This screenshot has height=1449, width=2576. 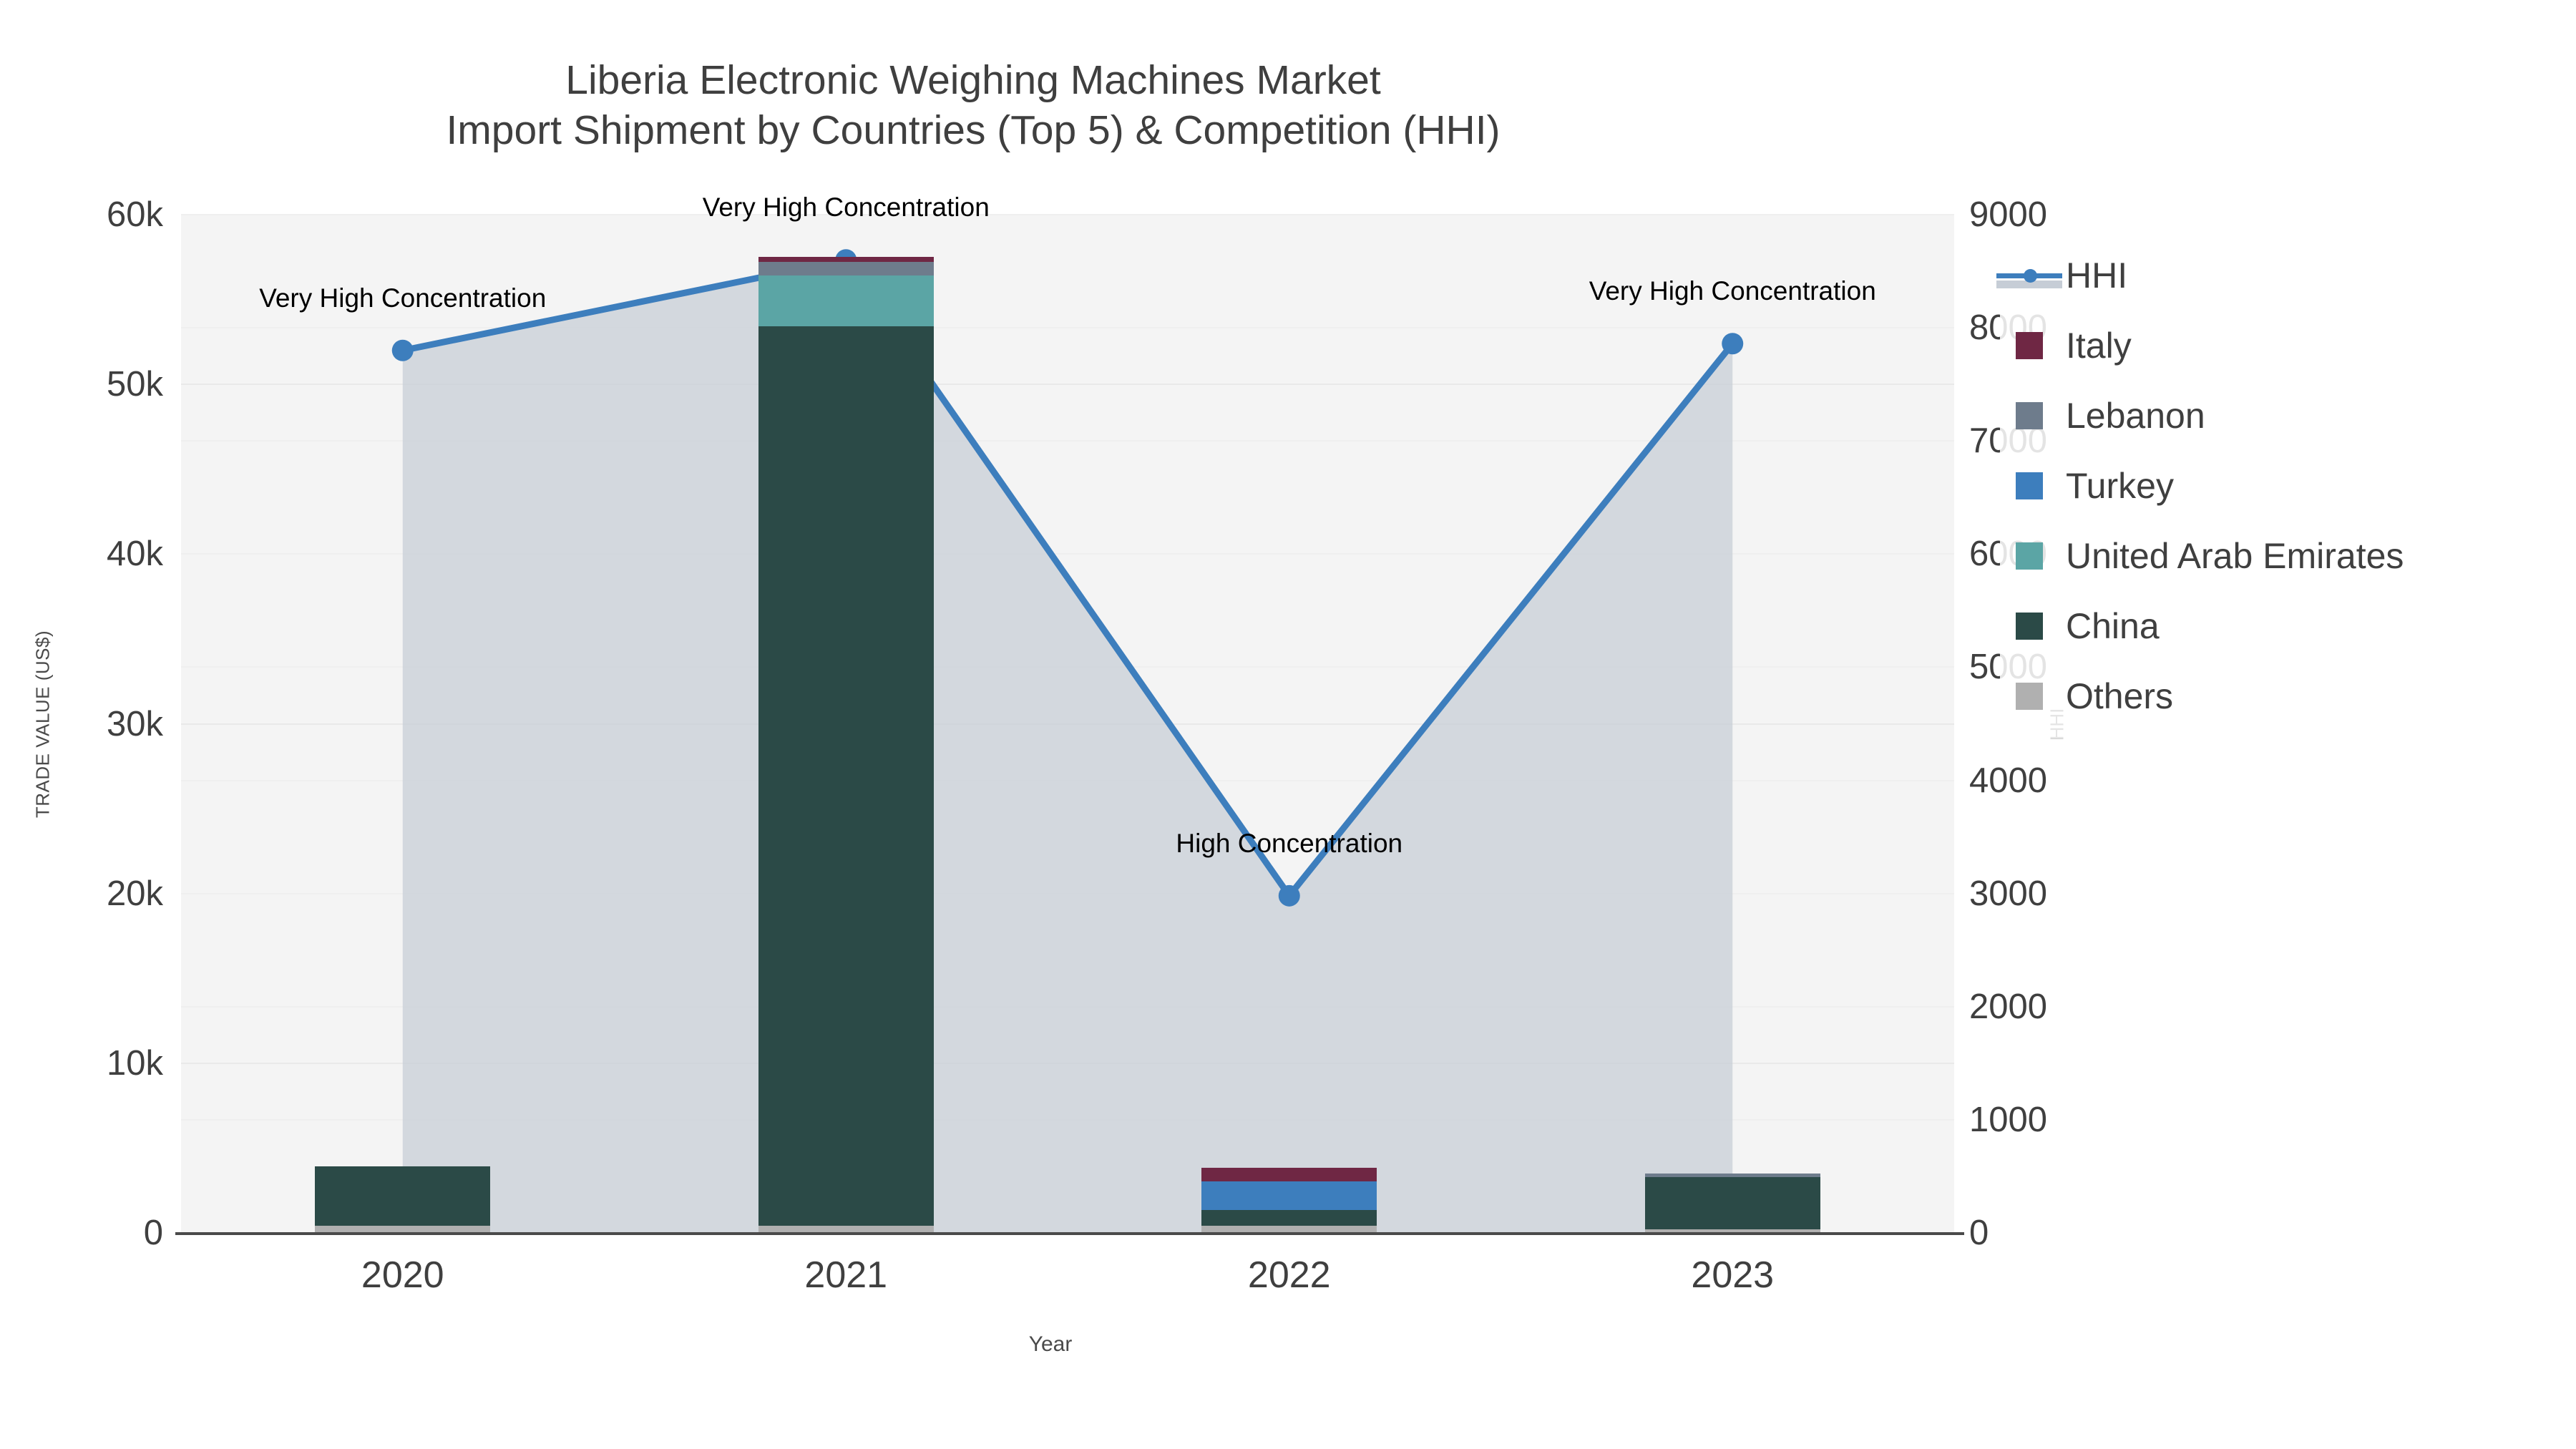 I want to click on x-axis-title: Year, so click(x=1050, y=1344).